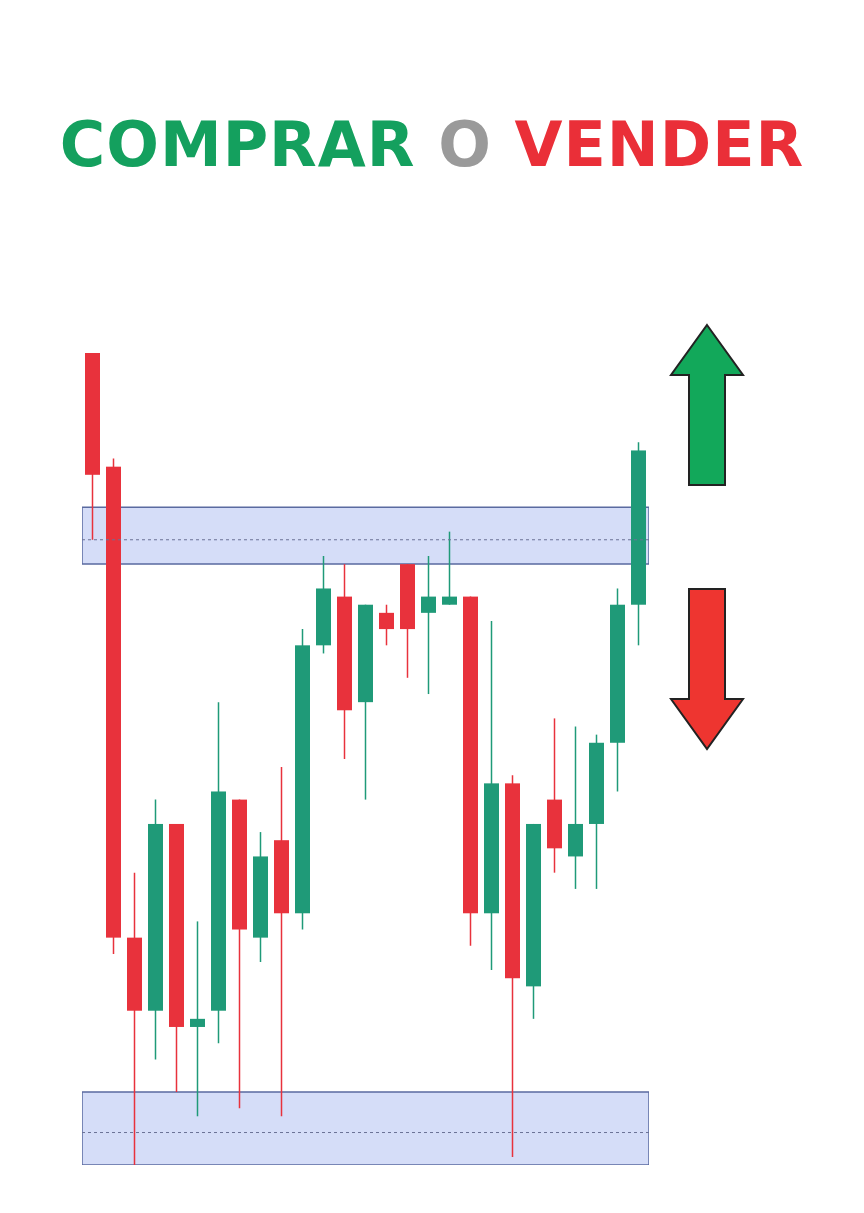  What do you see at coordinates (432, 144) in the screenshot?
I see `chart-title: COMPRAR O VENDER` at bounding box center [432, 144].